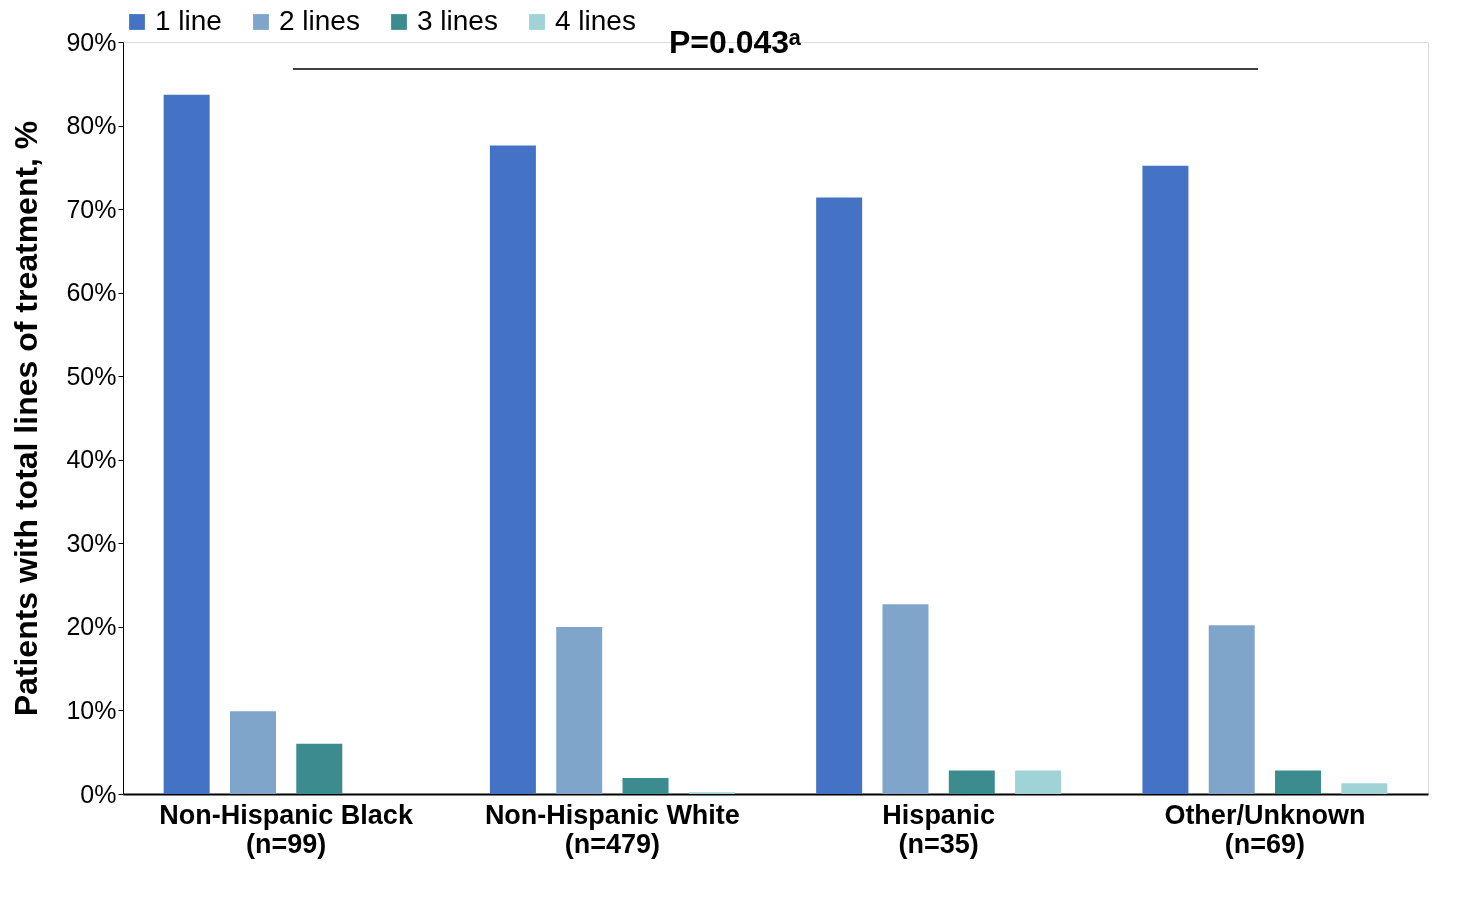 The width and height of the screenshot is (1483, 909). Describe the element at coordinates (188, 20) in the screenshot. I see `legend-label: 1 line` at that location.